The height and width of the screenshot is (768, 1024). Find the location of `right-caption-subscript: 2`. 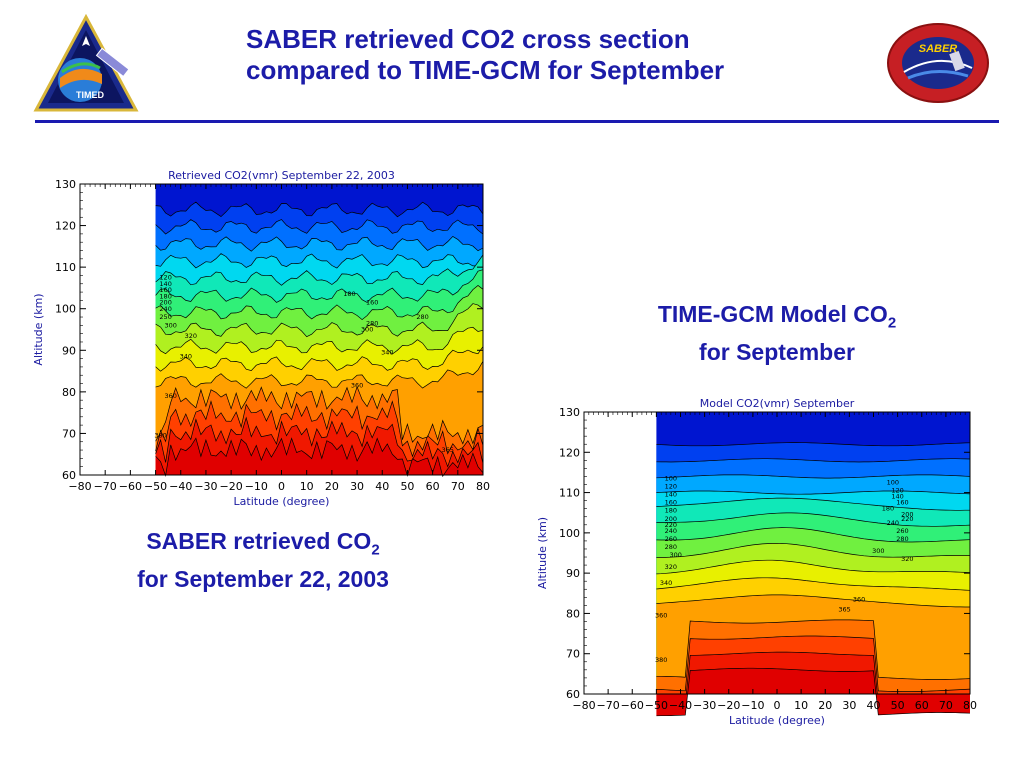

right-caption-subscript: 2 is located at coordinates (892, 323).